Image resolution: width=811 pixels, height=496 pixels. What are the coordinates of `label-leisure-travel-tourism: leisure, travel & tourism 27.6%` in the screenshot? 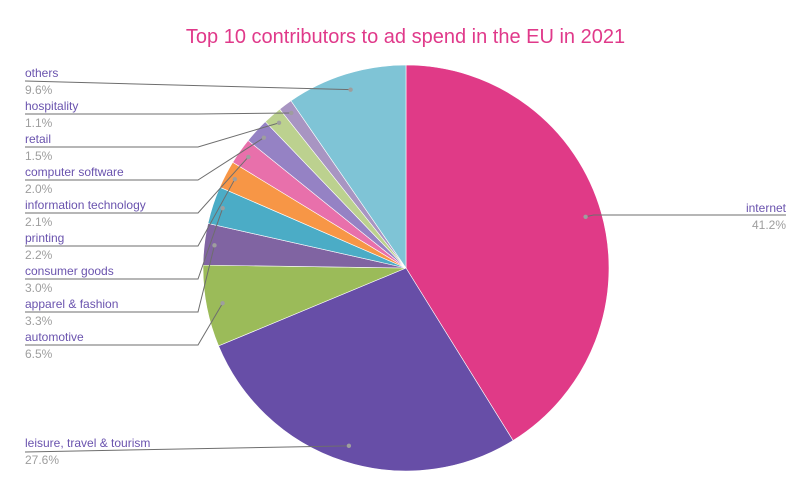 It's located at (88, 451).